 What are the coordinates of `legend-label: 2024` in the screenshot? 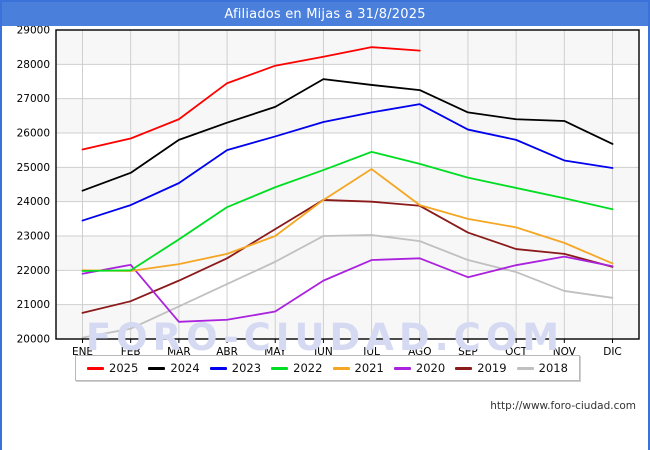 It's located at (185, 368).